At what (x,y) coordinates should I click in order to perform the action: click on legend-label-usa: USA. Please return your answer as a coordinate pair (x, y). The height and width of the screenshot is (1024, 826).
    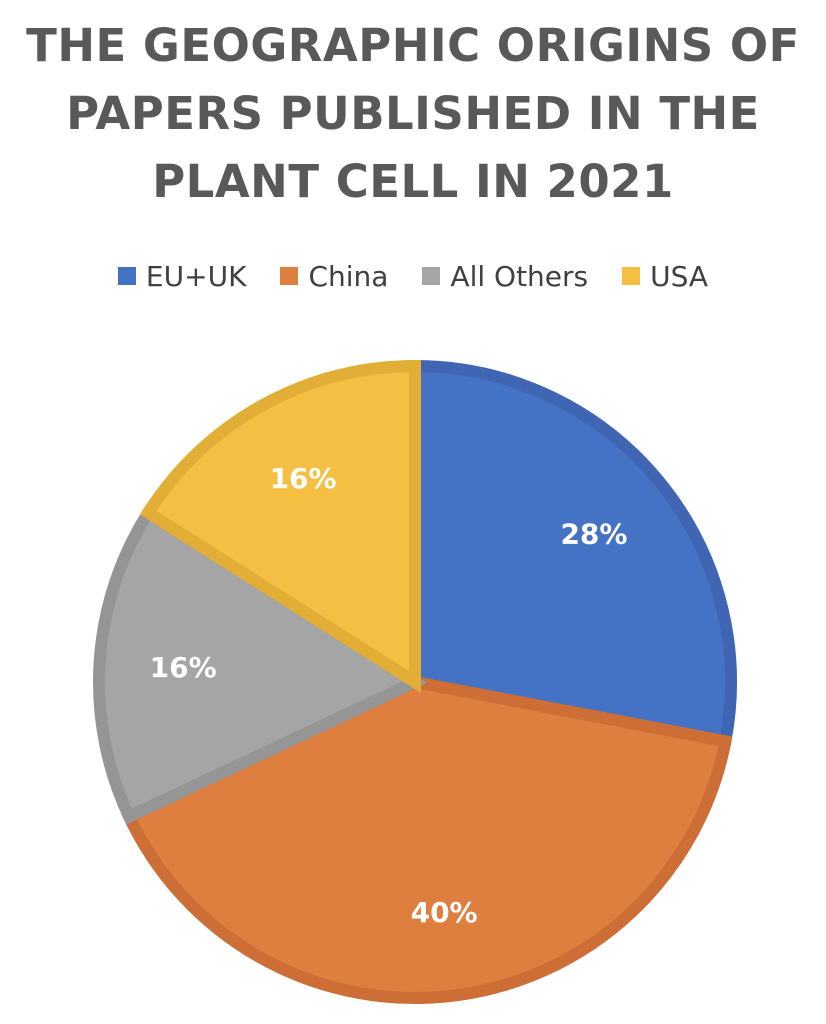
    Looking at the image, I should click on (679, 276).